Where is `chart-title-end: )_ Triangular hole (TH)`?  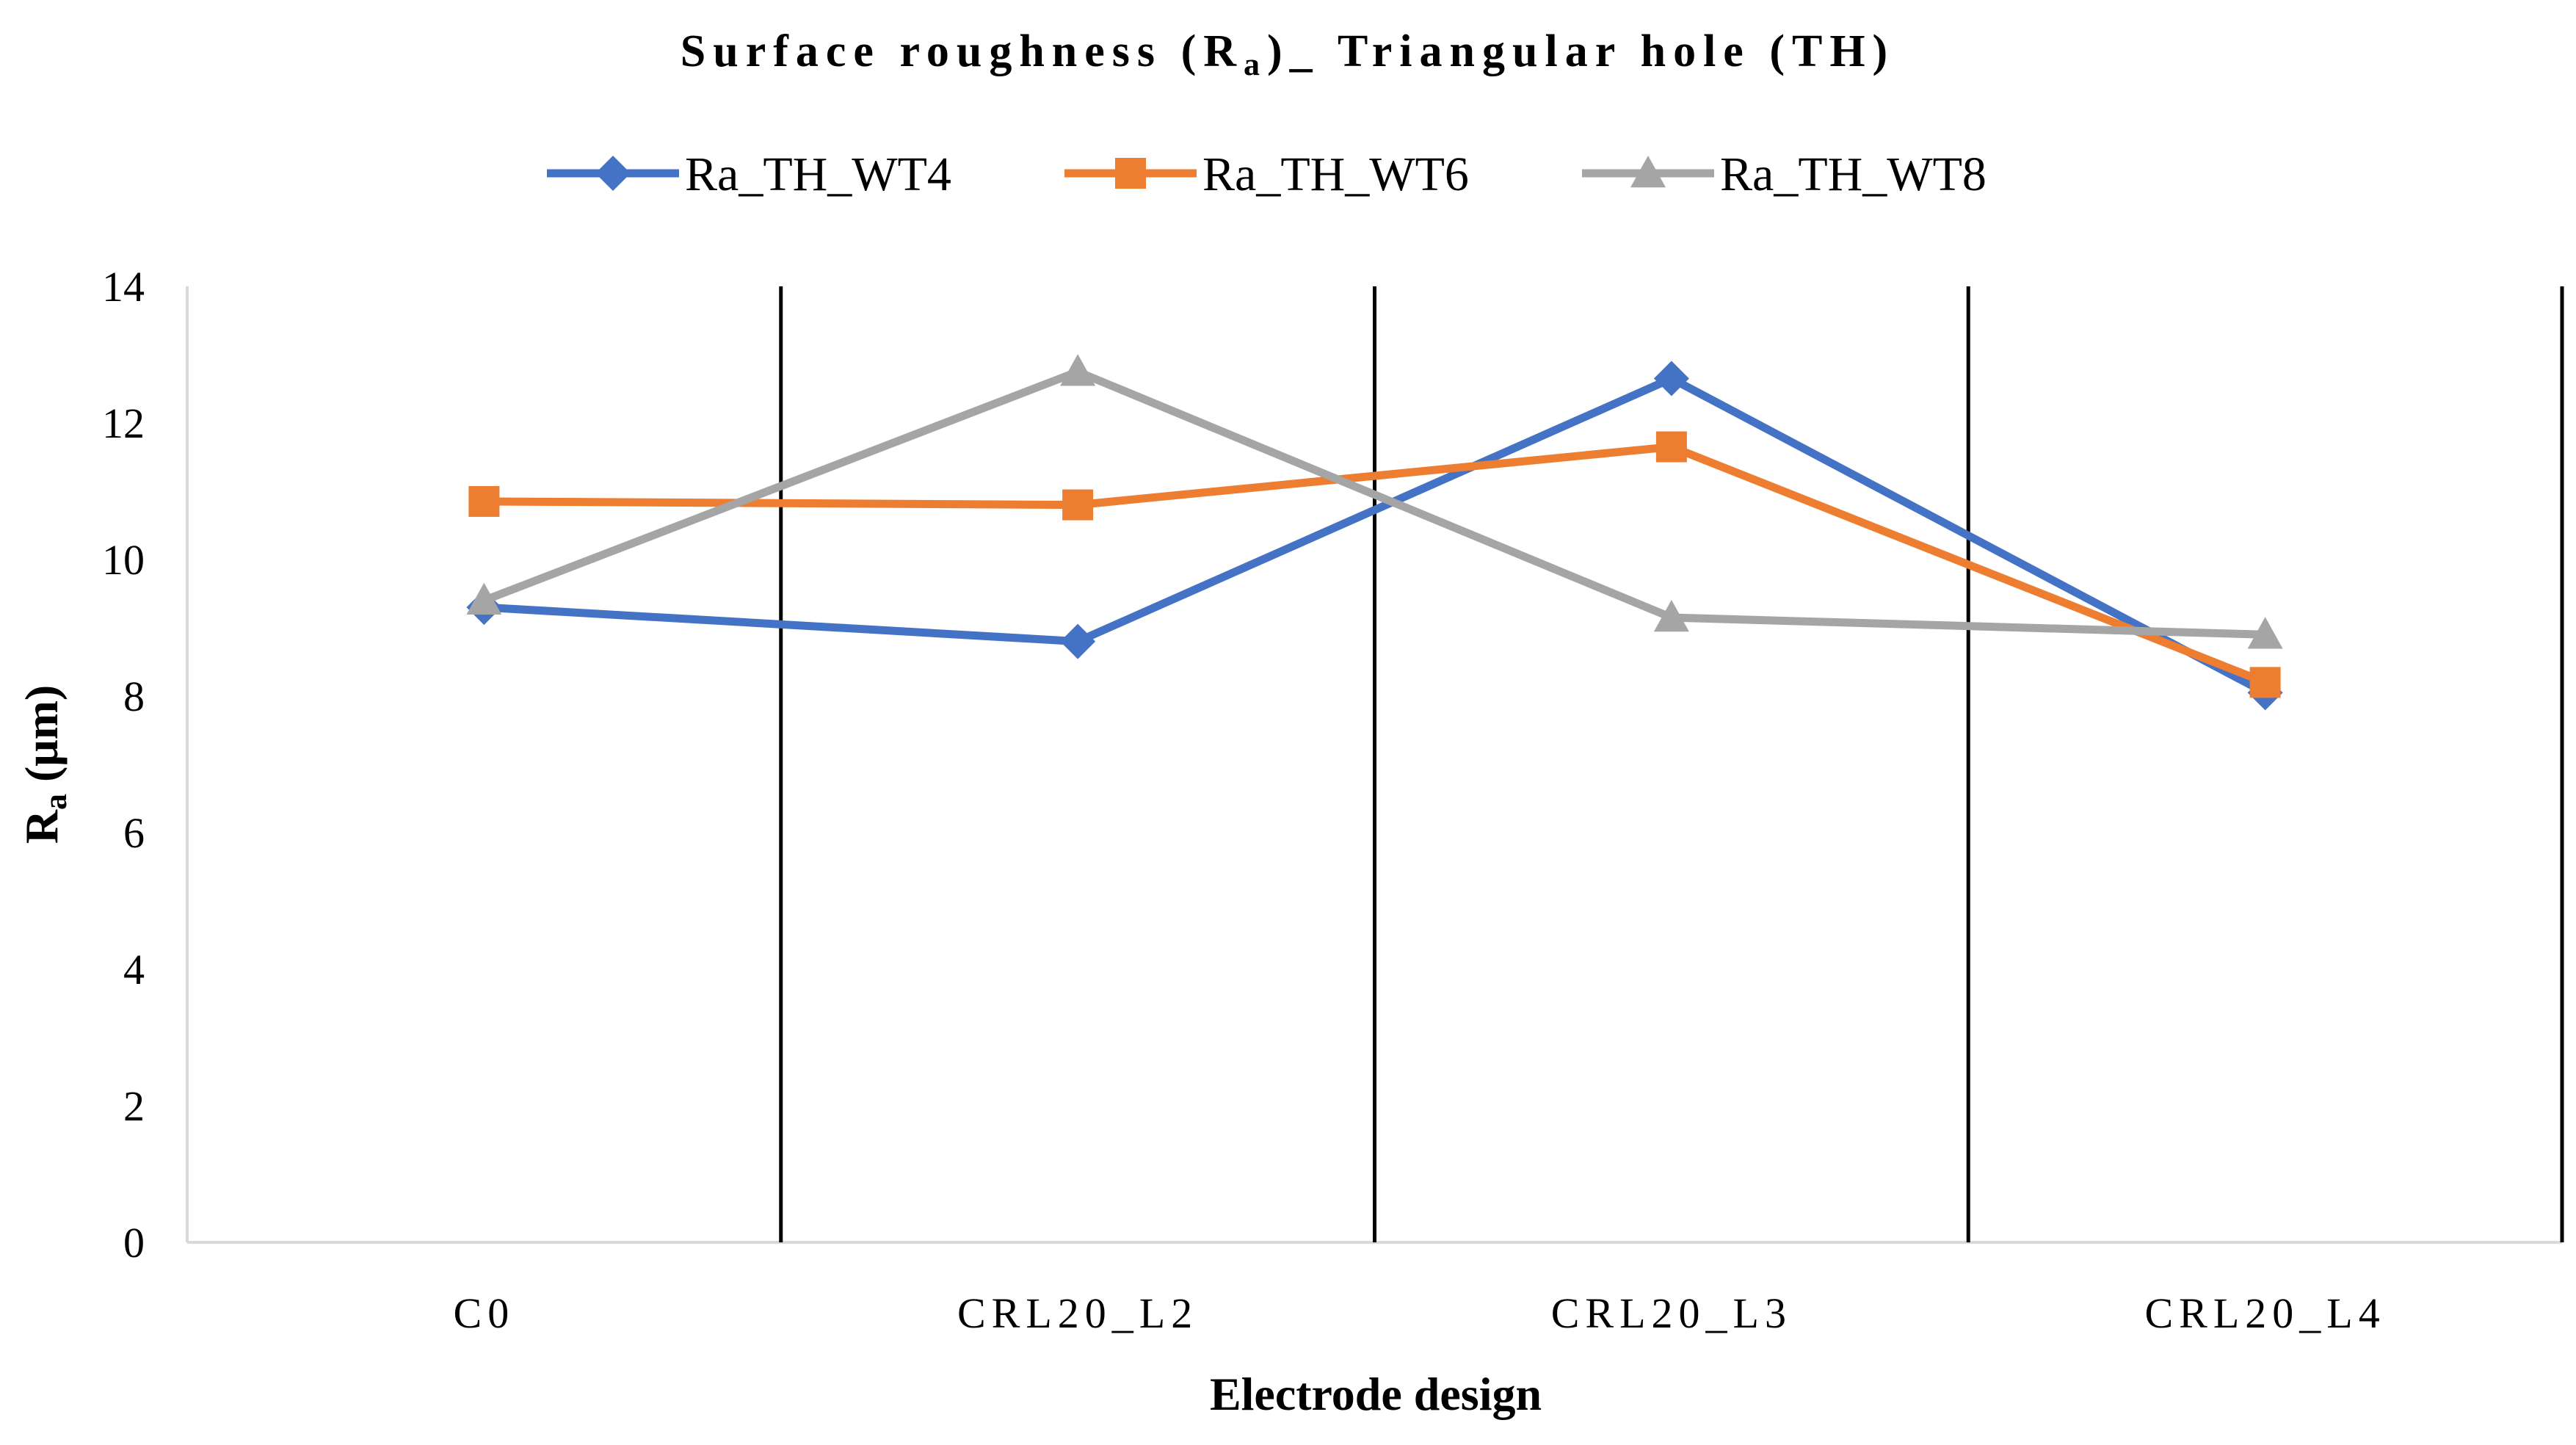
chart-title-end: )_ Triangular hole (TH) is located at coordinates (1581, 51).